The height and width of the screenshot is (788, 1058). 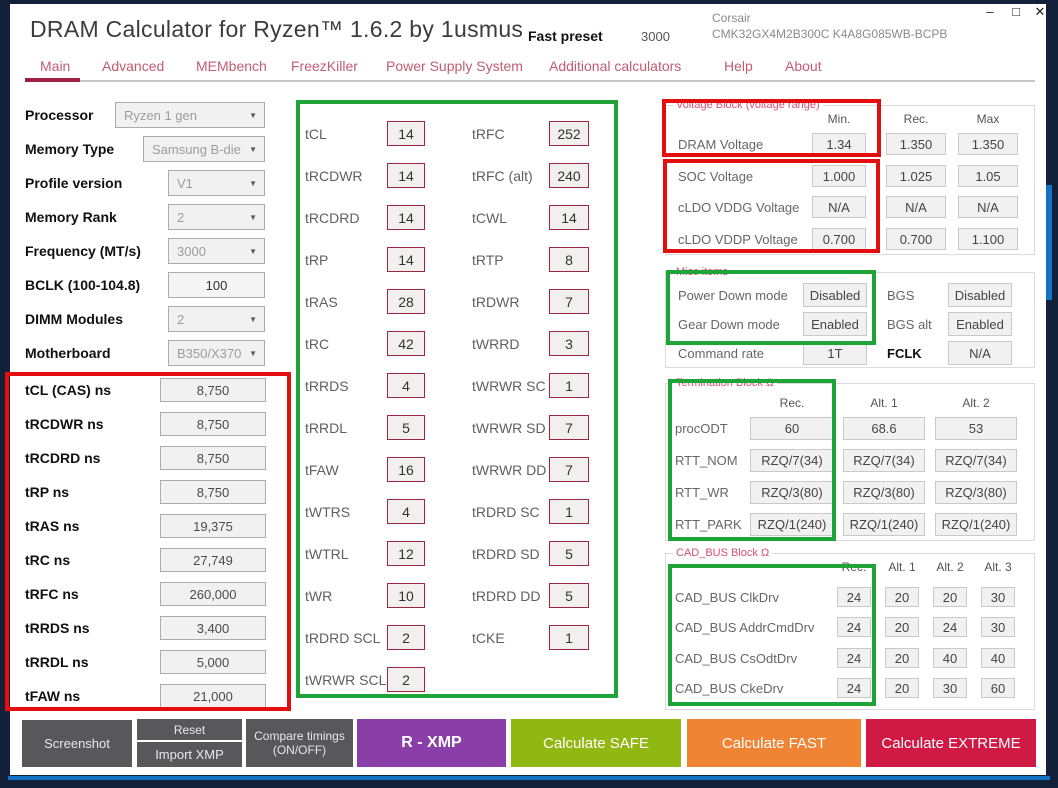 What do you see at coordinates (406, 637) in the screenshot?
I see `trdrd-scl-value: 2` at bounding box center [406, 637].